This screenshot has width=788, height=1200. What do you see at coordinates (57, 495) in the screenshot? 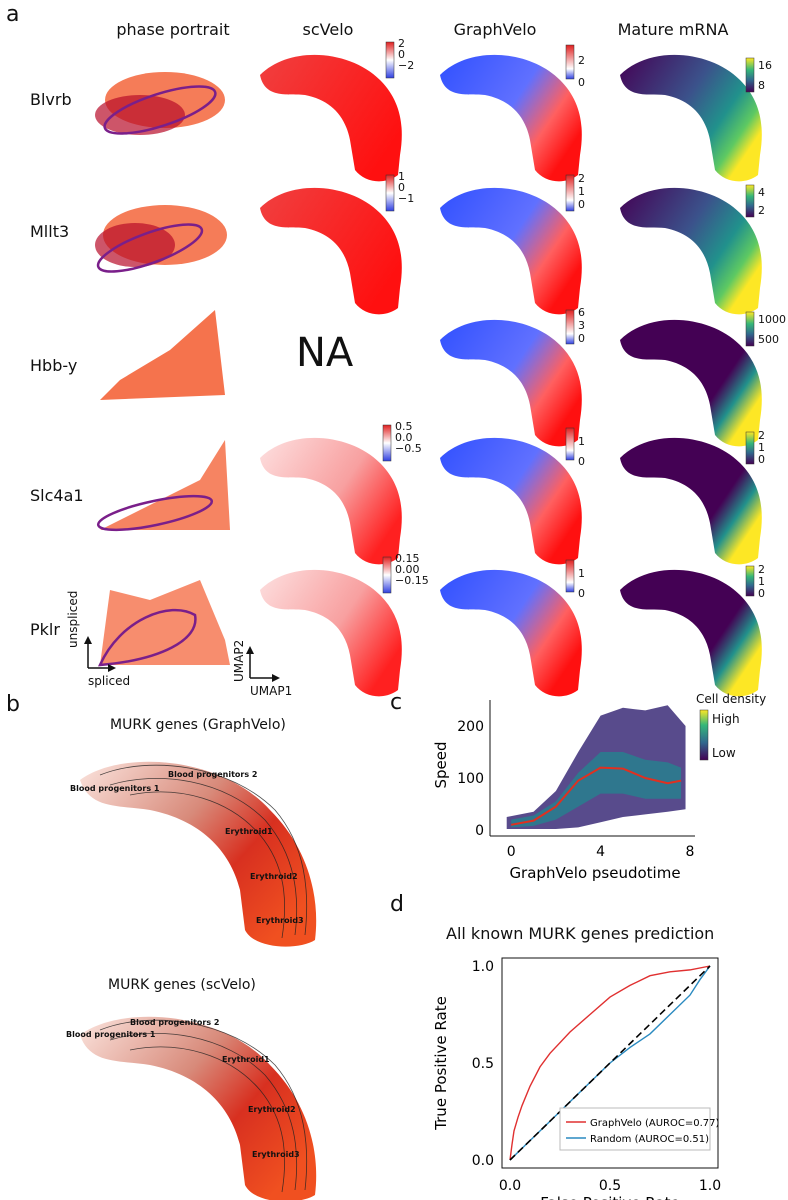
I see `gene-label: Slc4a1` at bounding box center [57, 495].